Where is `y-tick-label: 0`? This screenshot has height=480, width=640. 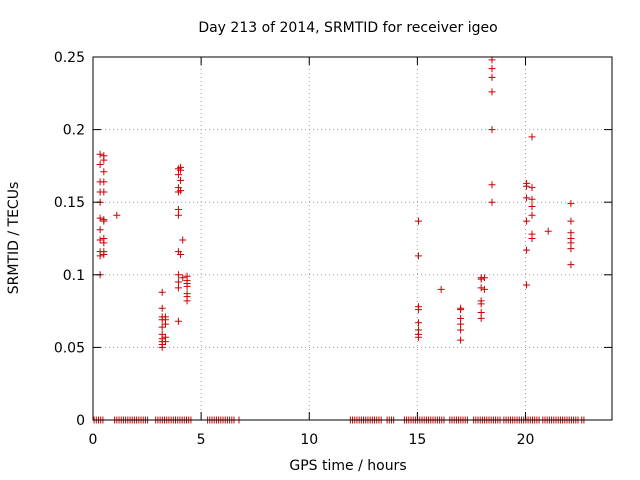
y-tick-label: 0 is located at coordinates (80, 421).